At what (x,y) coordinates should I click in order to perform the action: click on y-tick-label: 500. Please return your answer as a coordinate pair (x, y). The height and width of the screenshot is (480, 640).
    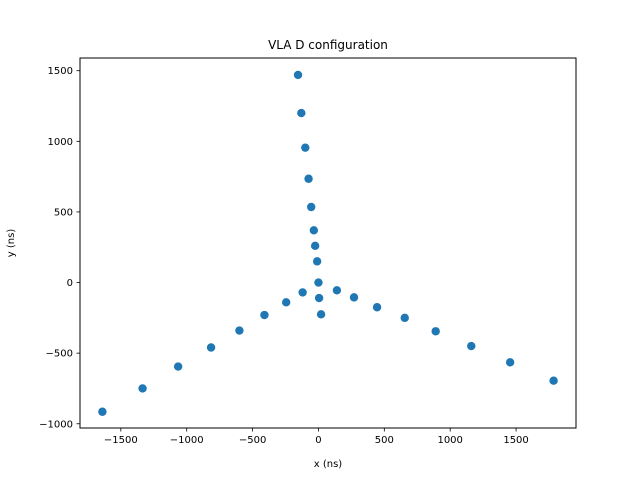
    Looking at the image, I should click on (63, 212).